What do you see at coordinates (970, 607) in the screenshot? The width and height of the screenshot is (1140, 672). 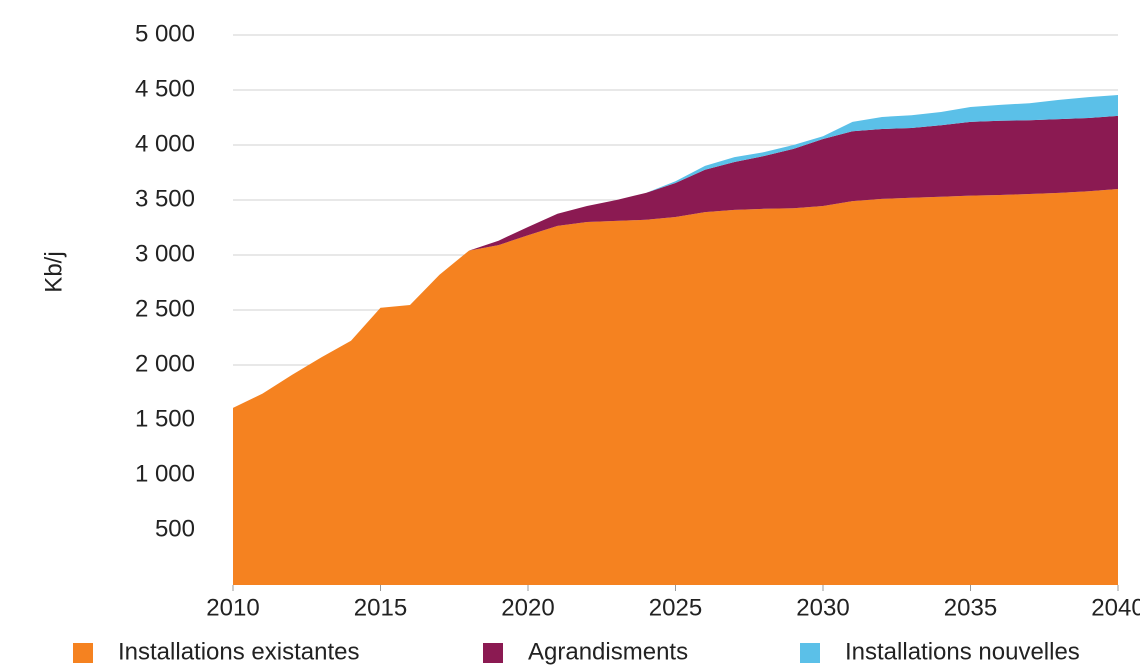 I see `x-tick-label: 2035` at bounding box center [970, 607].